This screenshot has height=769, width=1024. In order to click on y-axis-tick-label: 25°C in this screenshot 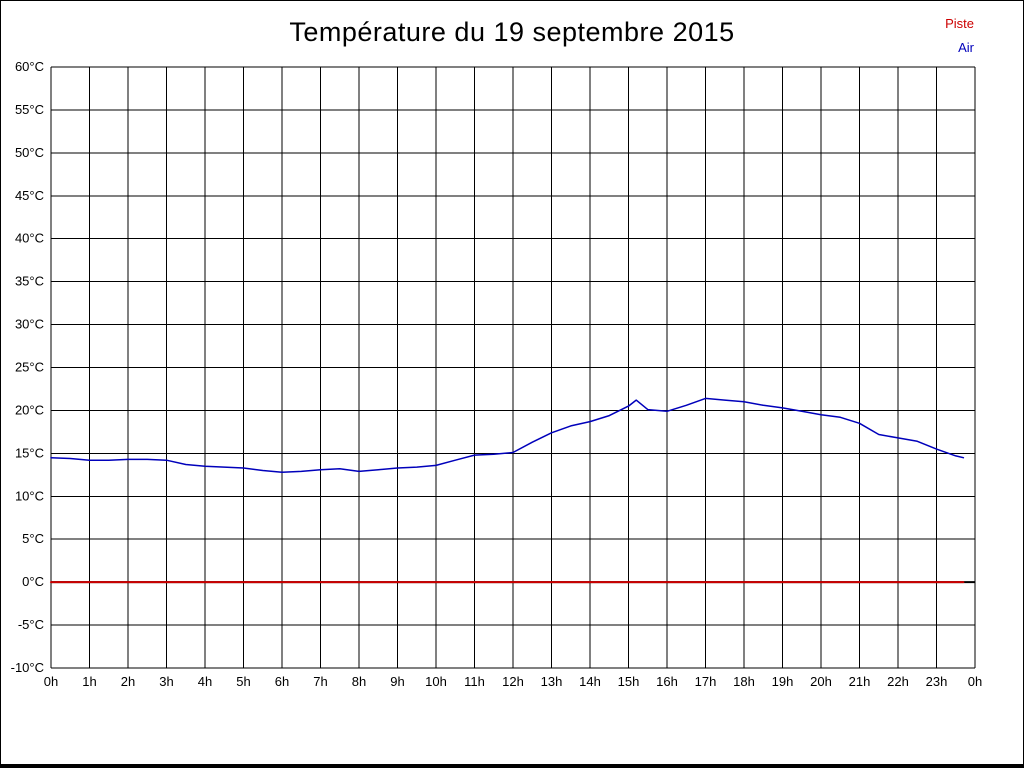, I will do `click(29, 367)`.